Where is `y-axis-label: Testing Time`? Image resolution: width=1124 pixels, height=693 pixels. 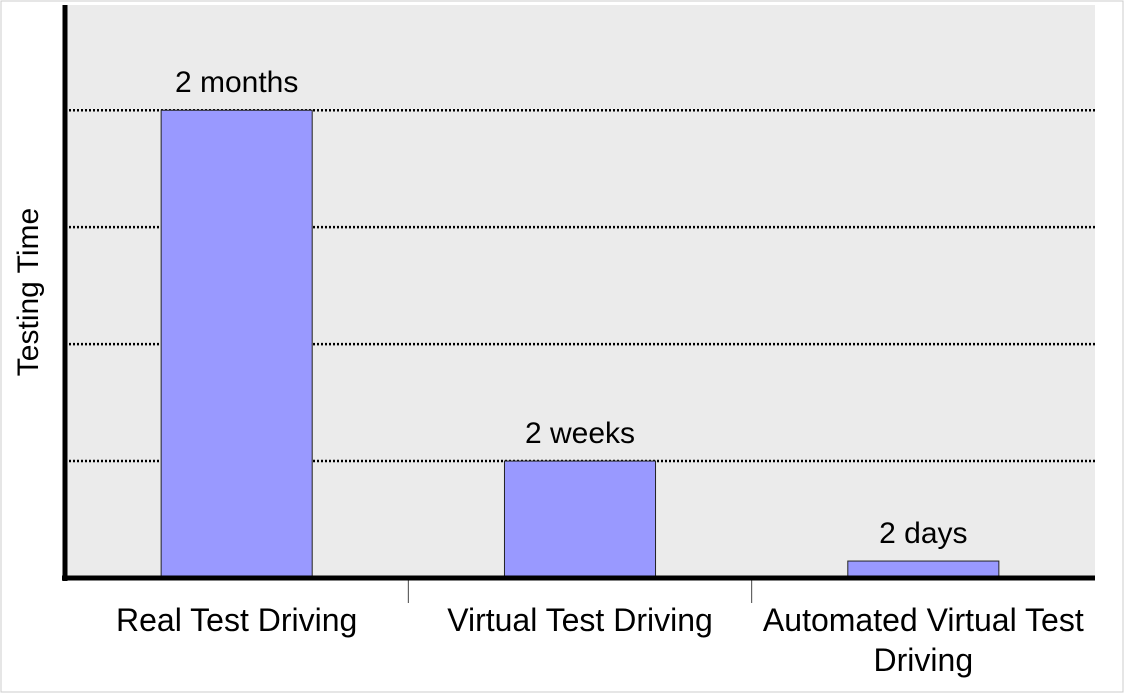
y-axis-label: Testing Time is located at coordinates (28, 292).